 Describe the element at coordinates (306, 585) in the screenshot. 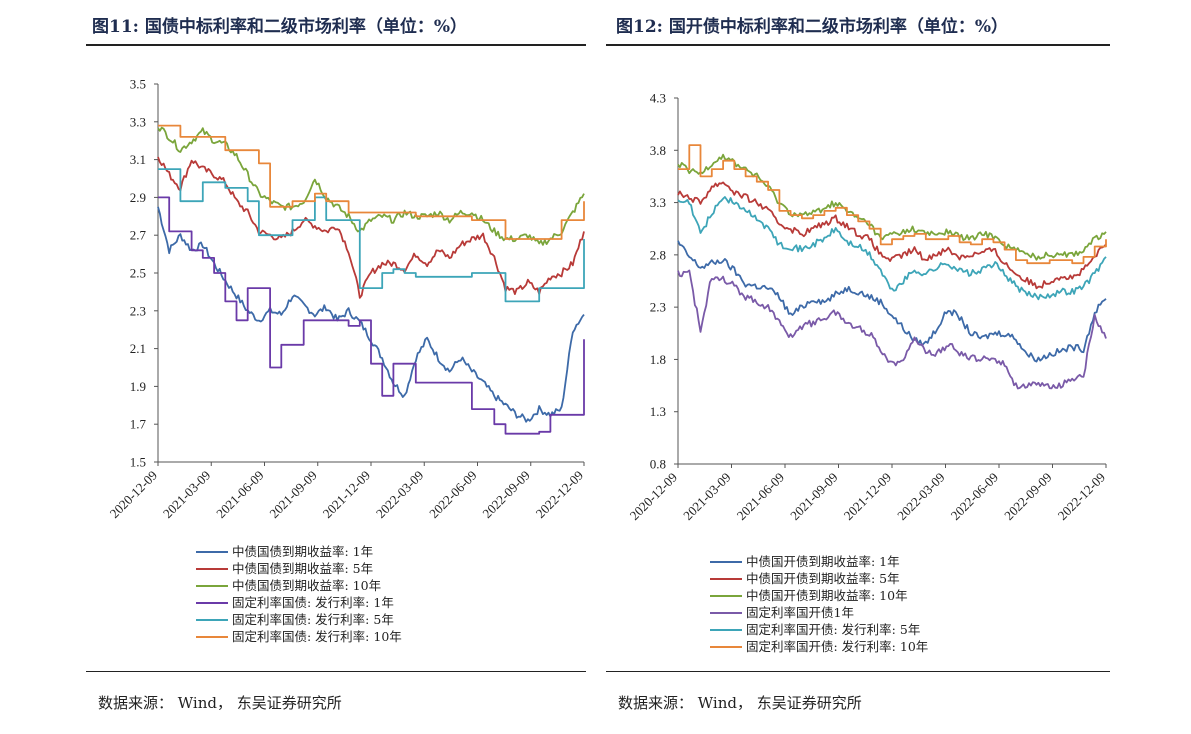

I see `legend-label: 中债国债到期收益率: 10年` at that location.